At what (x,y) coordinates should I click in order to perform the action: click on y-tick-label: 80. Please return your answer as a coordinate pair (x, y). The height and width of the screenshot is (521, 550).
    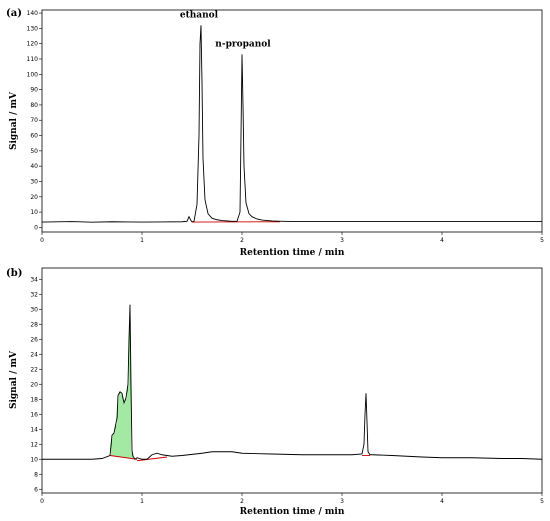
    Looking at the image, I should click on (34, 105).